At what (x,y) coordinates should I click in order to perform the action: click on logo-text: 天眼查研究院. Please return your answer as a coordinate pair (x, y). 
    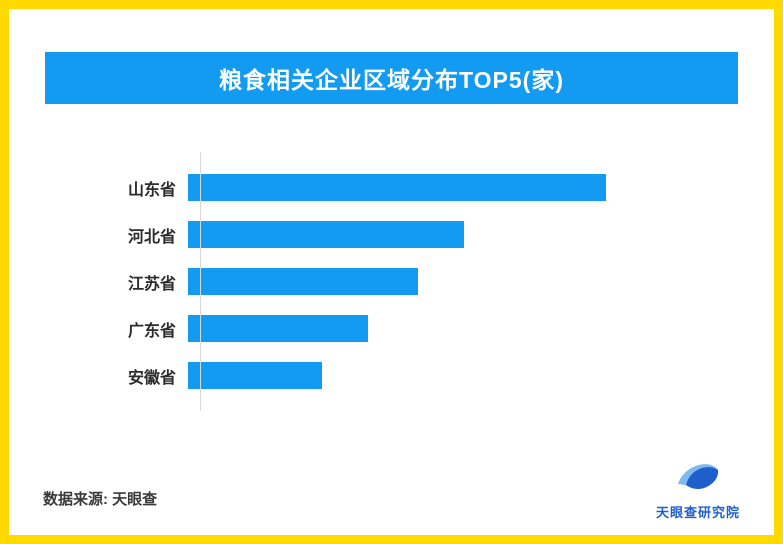
    Looking at the image, I should click on (697, 512).